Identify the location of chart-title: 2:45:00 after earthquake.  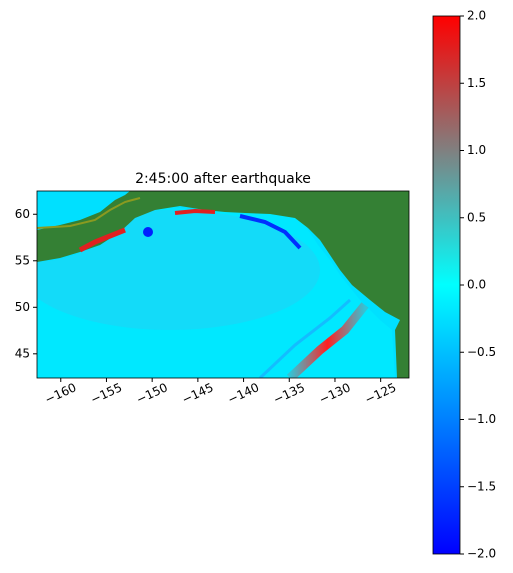
(223, 179).